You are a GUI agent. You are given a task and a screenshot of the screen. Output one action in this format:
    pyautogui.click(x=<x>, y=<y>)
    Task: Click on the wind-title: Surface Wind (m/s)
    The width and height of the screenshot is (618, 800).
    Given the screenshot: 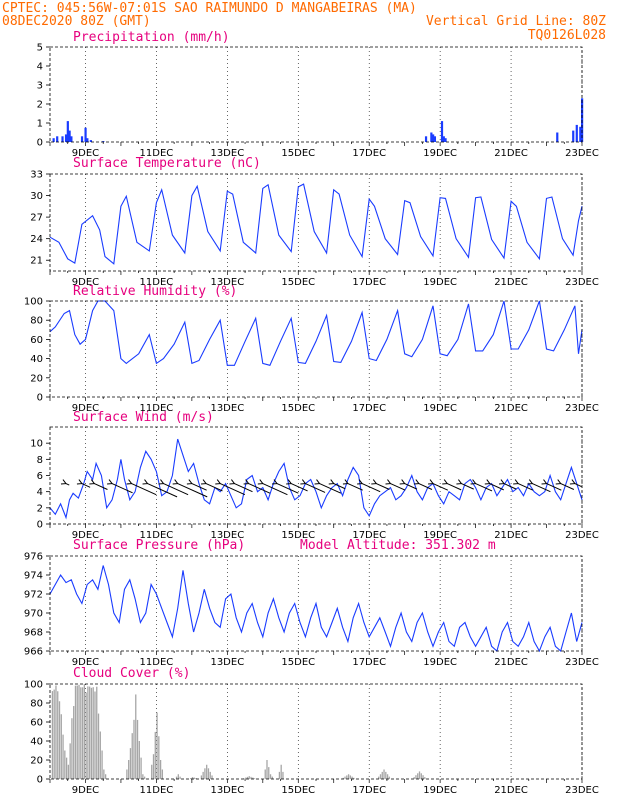 What is the action you would take?
    pyautogui.click(x=143, y=417)
    